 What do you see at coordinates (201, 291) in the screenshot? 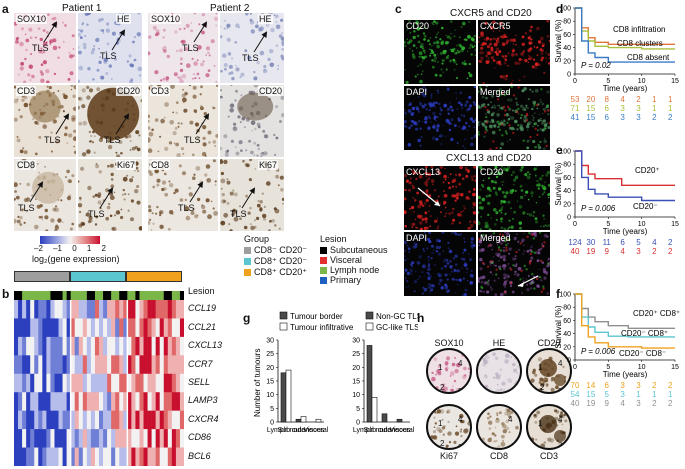
I see `lesion-track-label: Lesion` at bounding box center [201, 291].